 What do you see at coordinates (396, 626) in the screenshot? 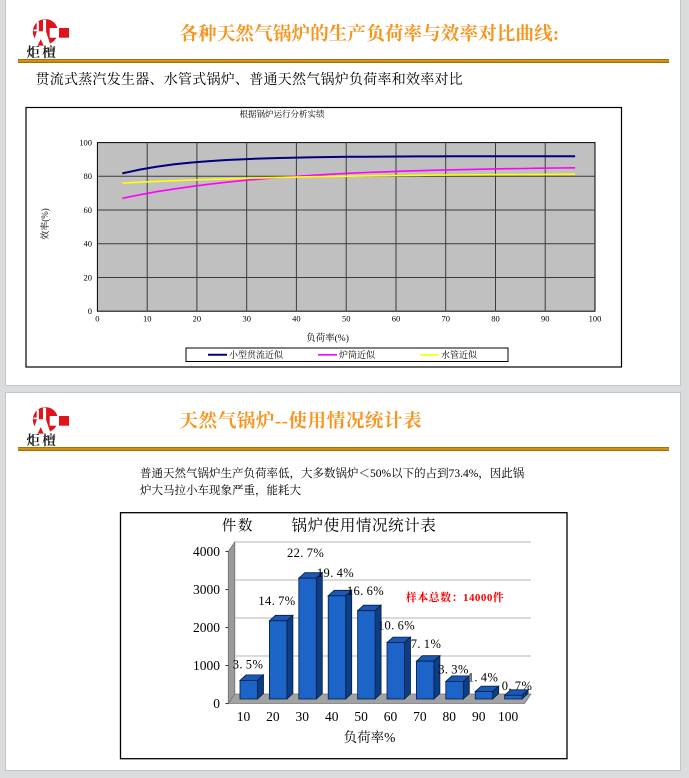
I see `svg-text: 10. 6%` at bounding box center [396, 626].